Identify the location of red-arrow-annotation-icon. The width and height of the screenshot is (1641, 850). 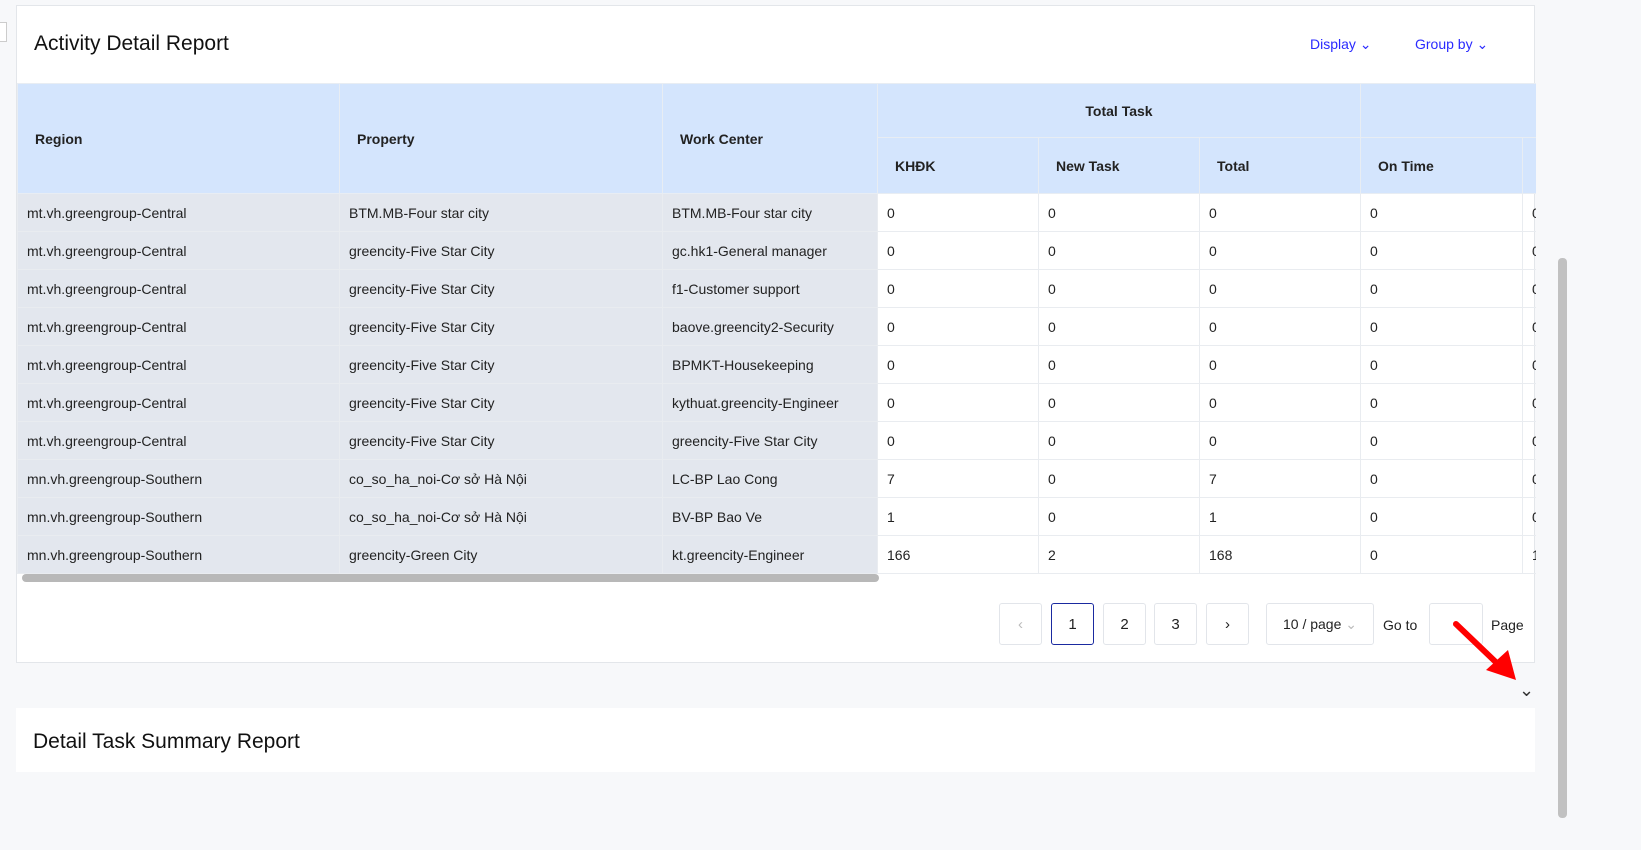
(1484, 650).